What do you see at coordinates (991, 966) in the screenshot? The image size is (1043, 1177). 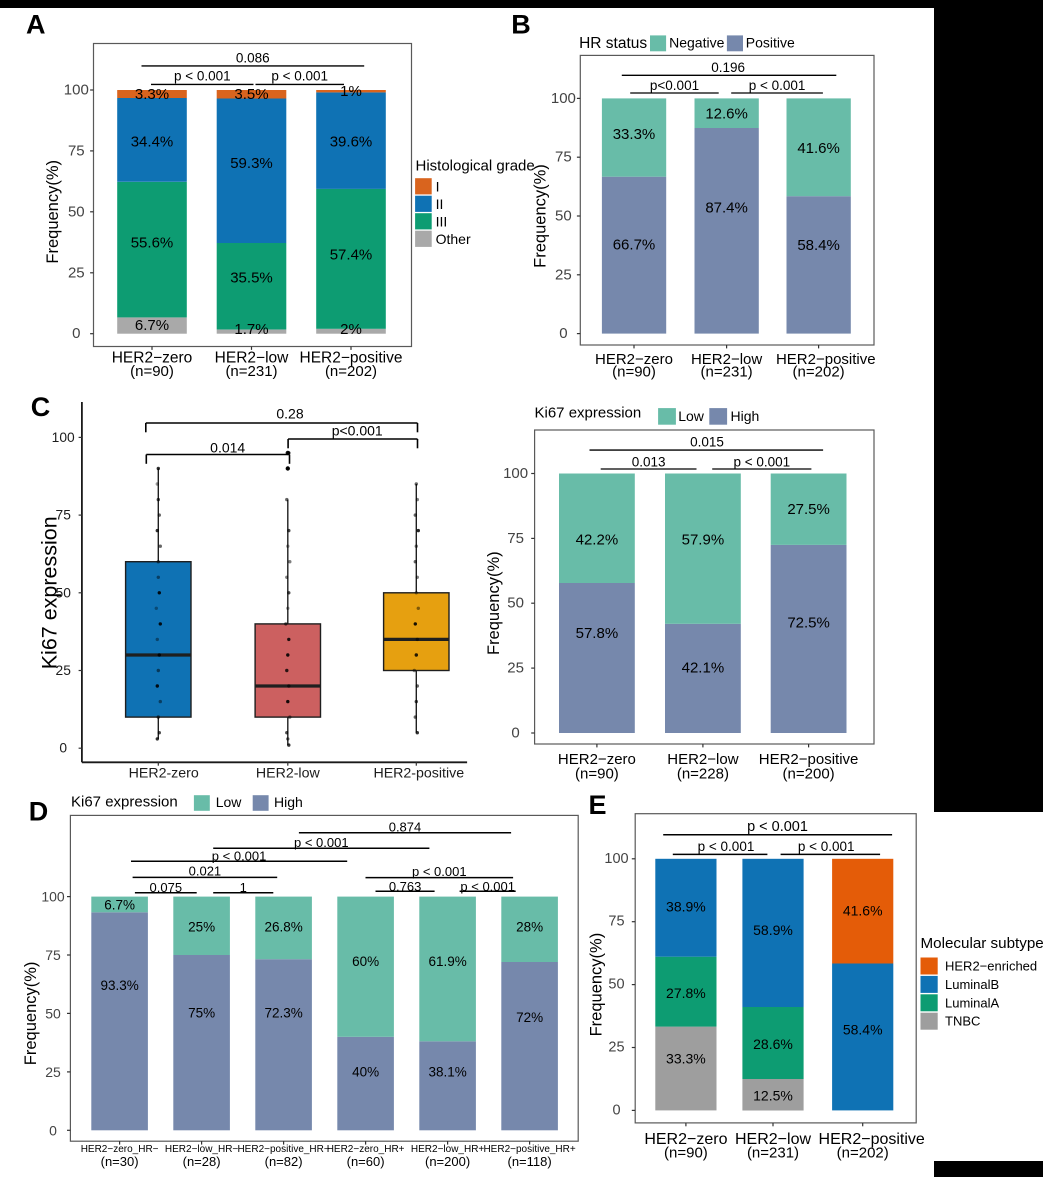 I see `svg-text: HER2−enriched` at bounding box center [991, 966].